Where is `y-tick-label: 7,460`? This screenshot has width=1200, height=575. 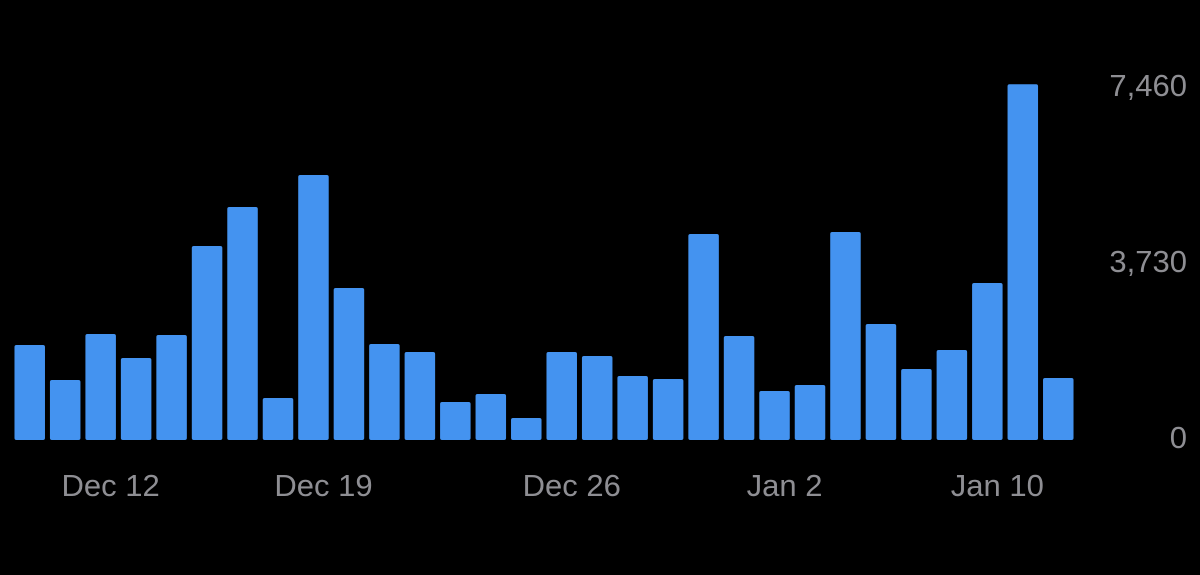 y-tick-label: 7,460 is located at coordinates (1148, 85).